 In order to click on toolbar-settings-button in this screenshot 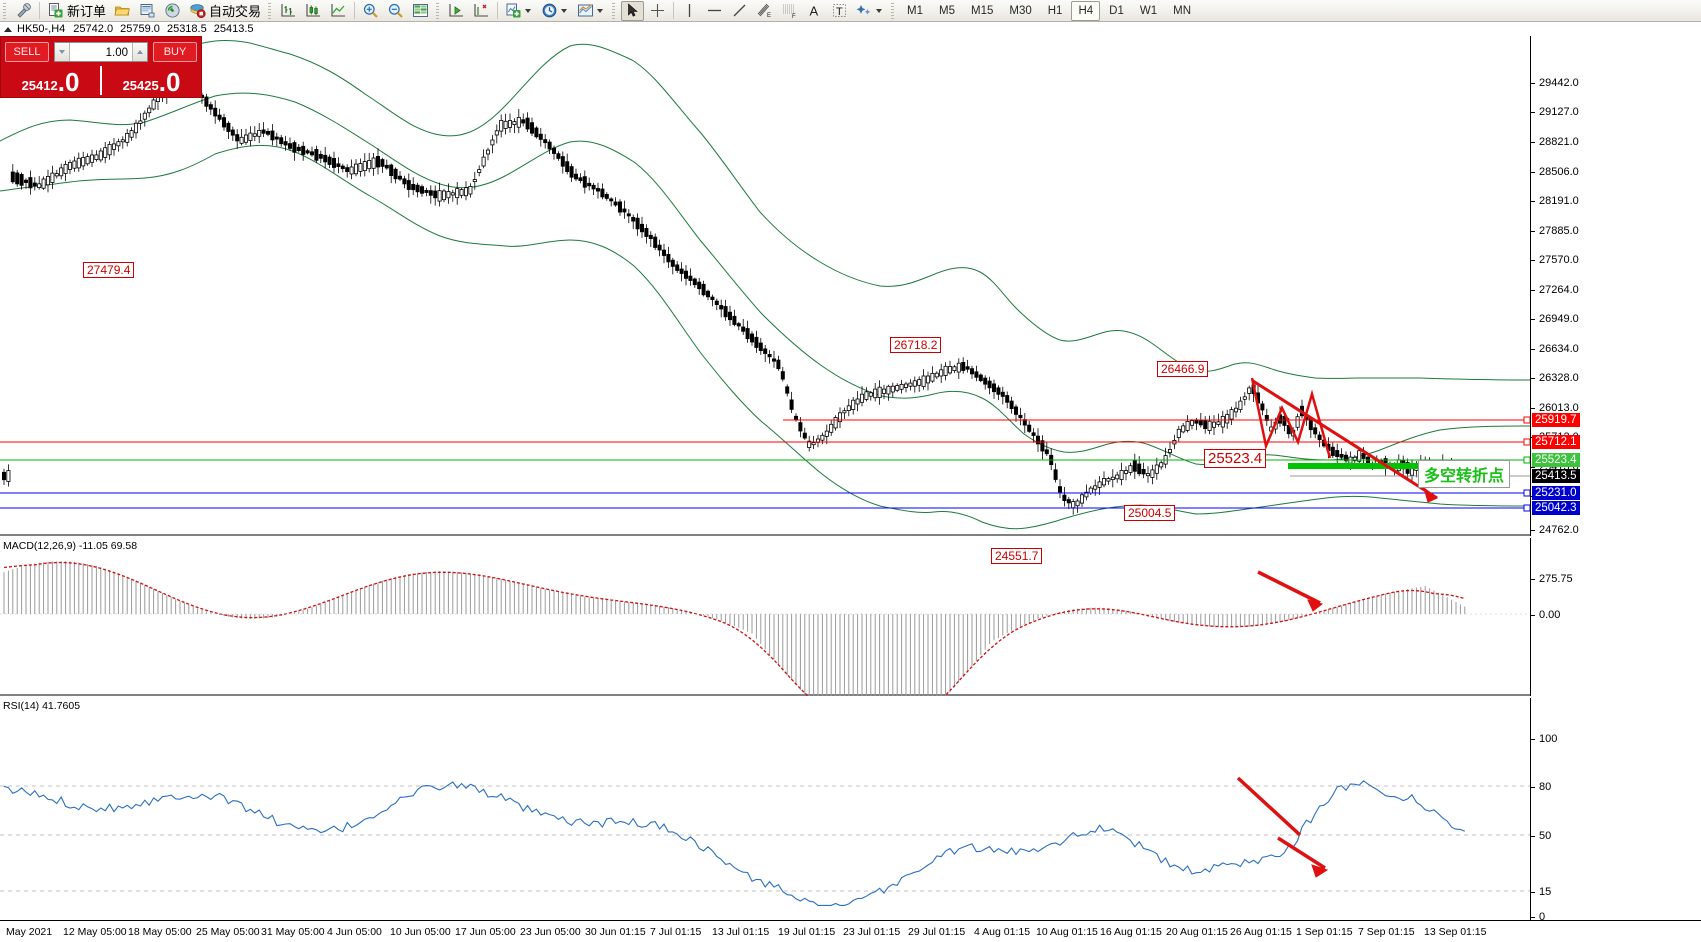, I will do `click(23, 11)`.